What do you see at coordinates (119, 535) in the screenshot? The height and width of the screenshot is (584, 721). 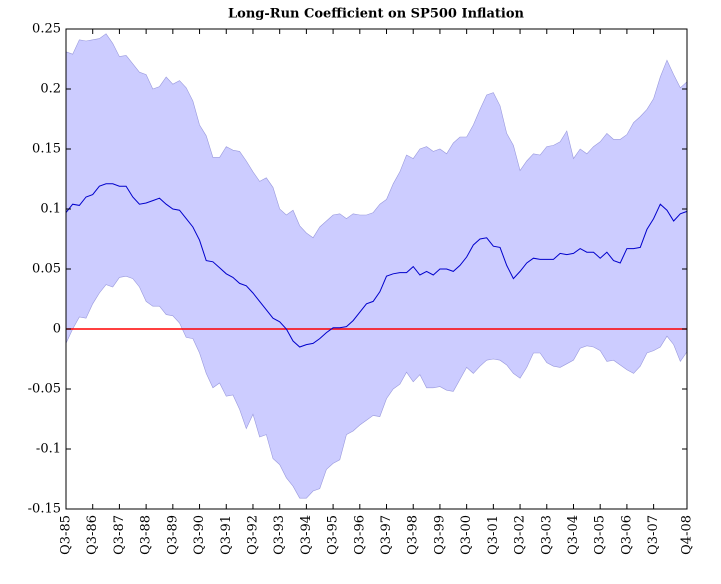 I see `x-tick-label: Q3-87` at bounding box center [119, 535].